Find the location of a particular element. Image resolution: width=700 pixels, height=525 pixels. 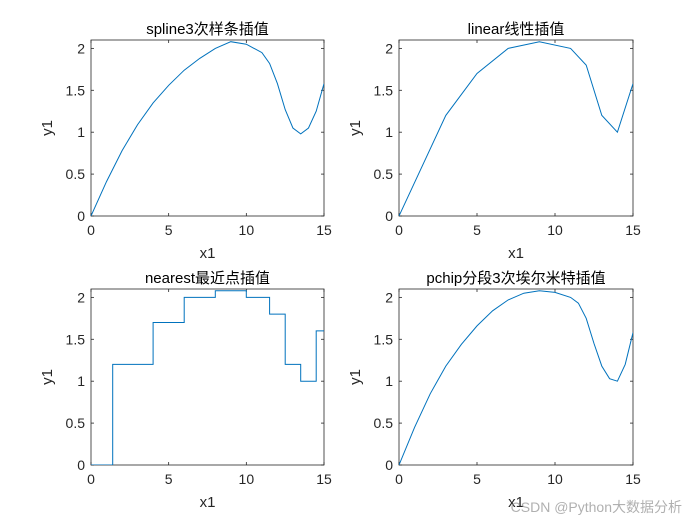

subplot-title: nearest最近点插值 is located at coordinates (207, 278).